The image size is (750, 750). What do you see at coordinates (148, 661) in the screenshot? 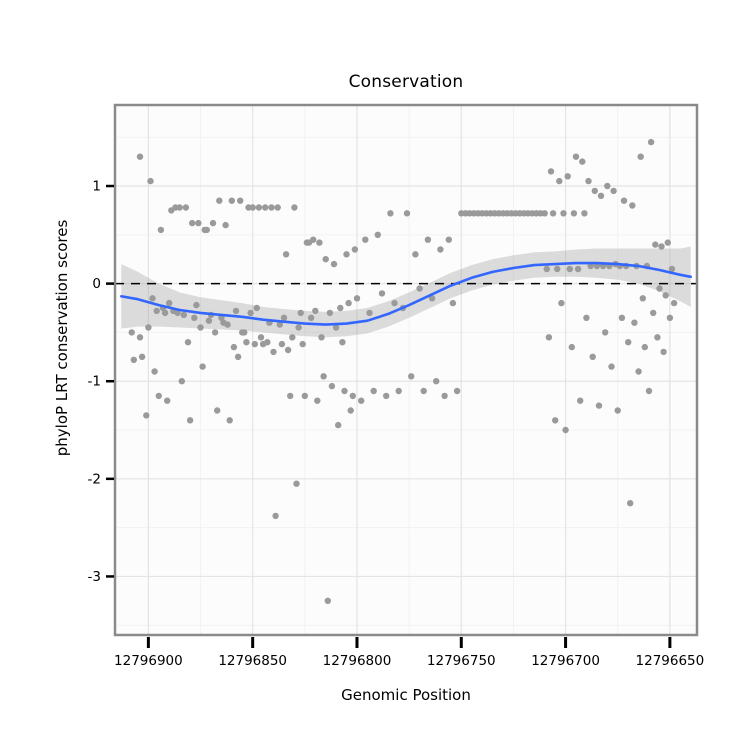
I see `x-tick-label: 12796900` at bounding box center [148, 661].